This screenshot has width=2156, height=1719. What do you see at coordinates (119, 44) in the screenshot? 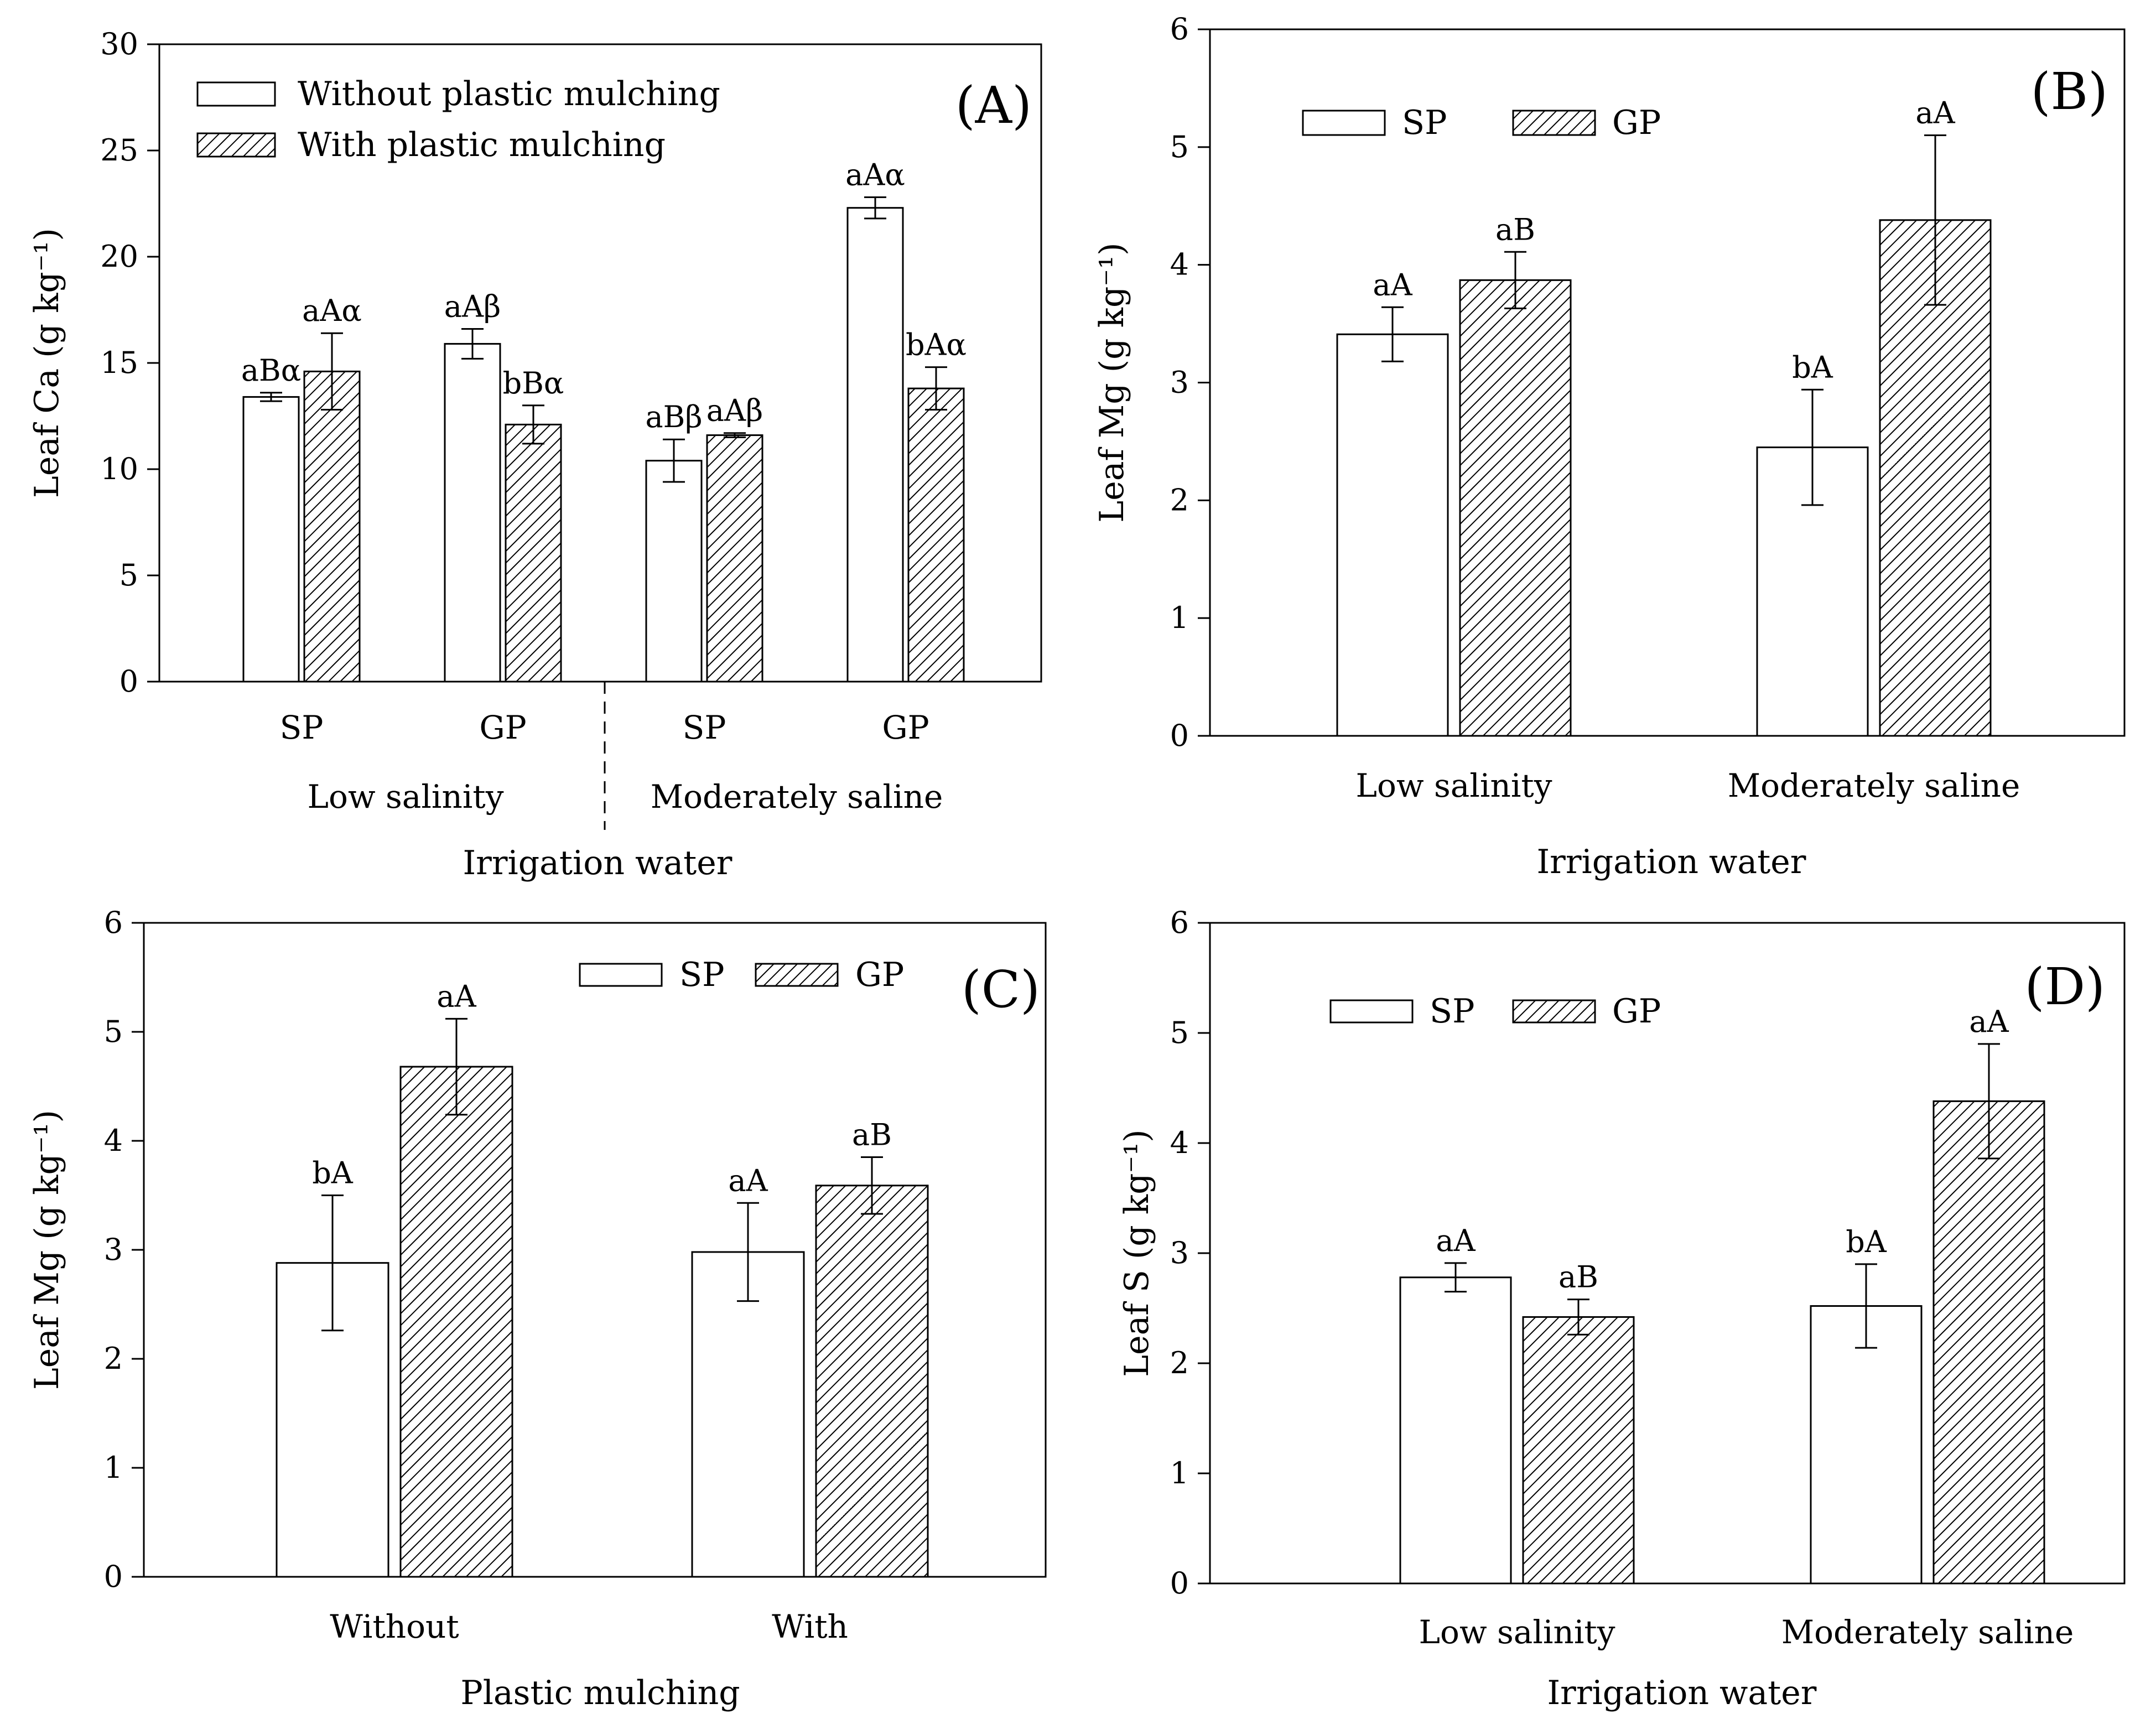
I see `y-tick-label: 30` at bounding box center [119, 44].